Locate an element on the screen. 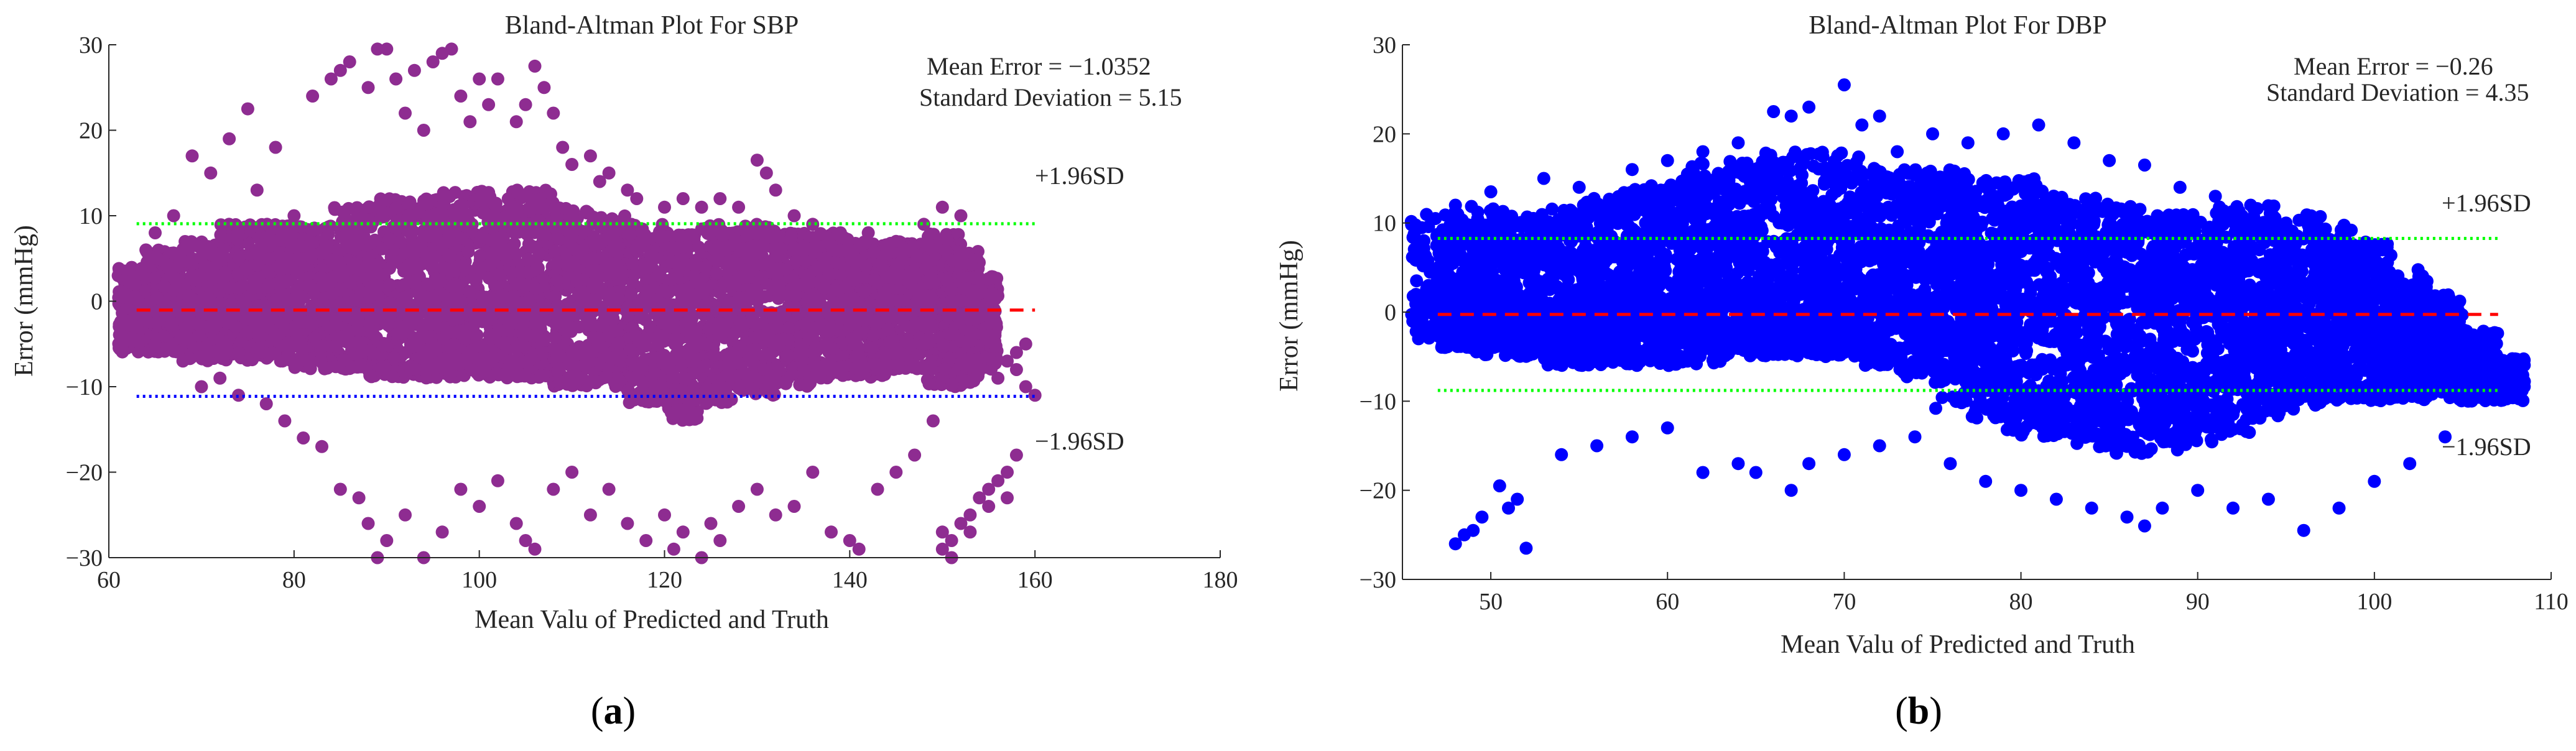 This screenshot has width=2576, height=751. chart-title: Bland-Altman Plot For SBP is located at coordinates (652, 25).